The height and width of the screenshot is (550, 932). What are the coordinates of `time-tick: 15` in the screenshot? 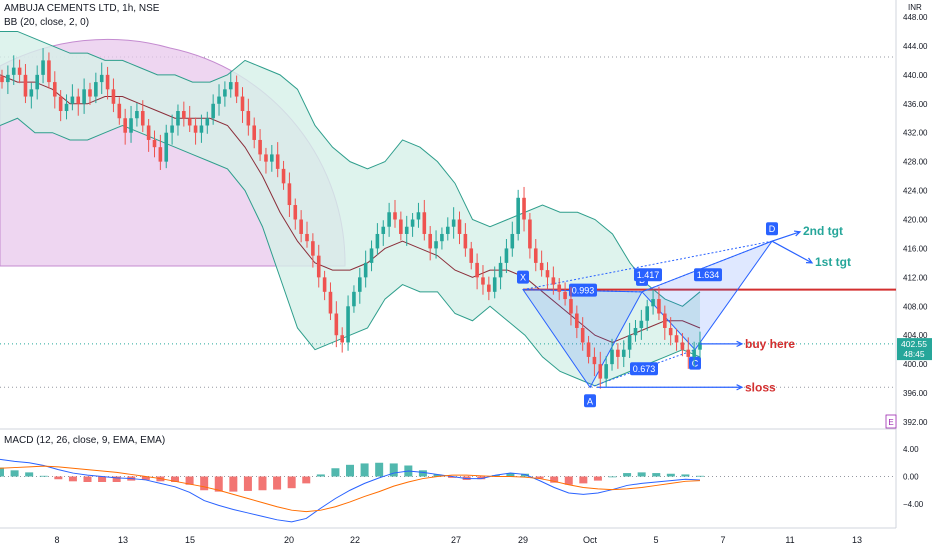 It's located at (190, 540).